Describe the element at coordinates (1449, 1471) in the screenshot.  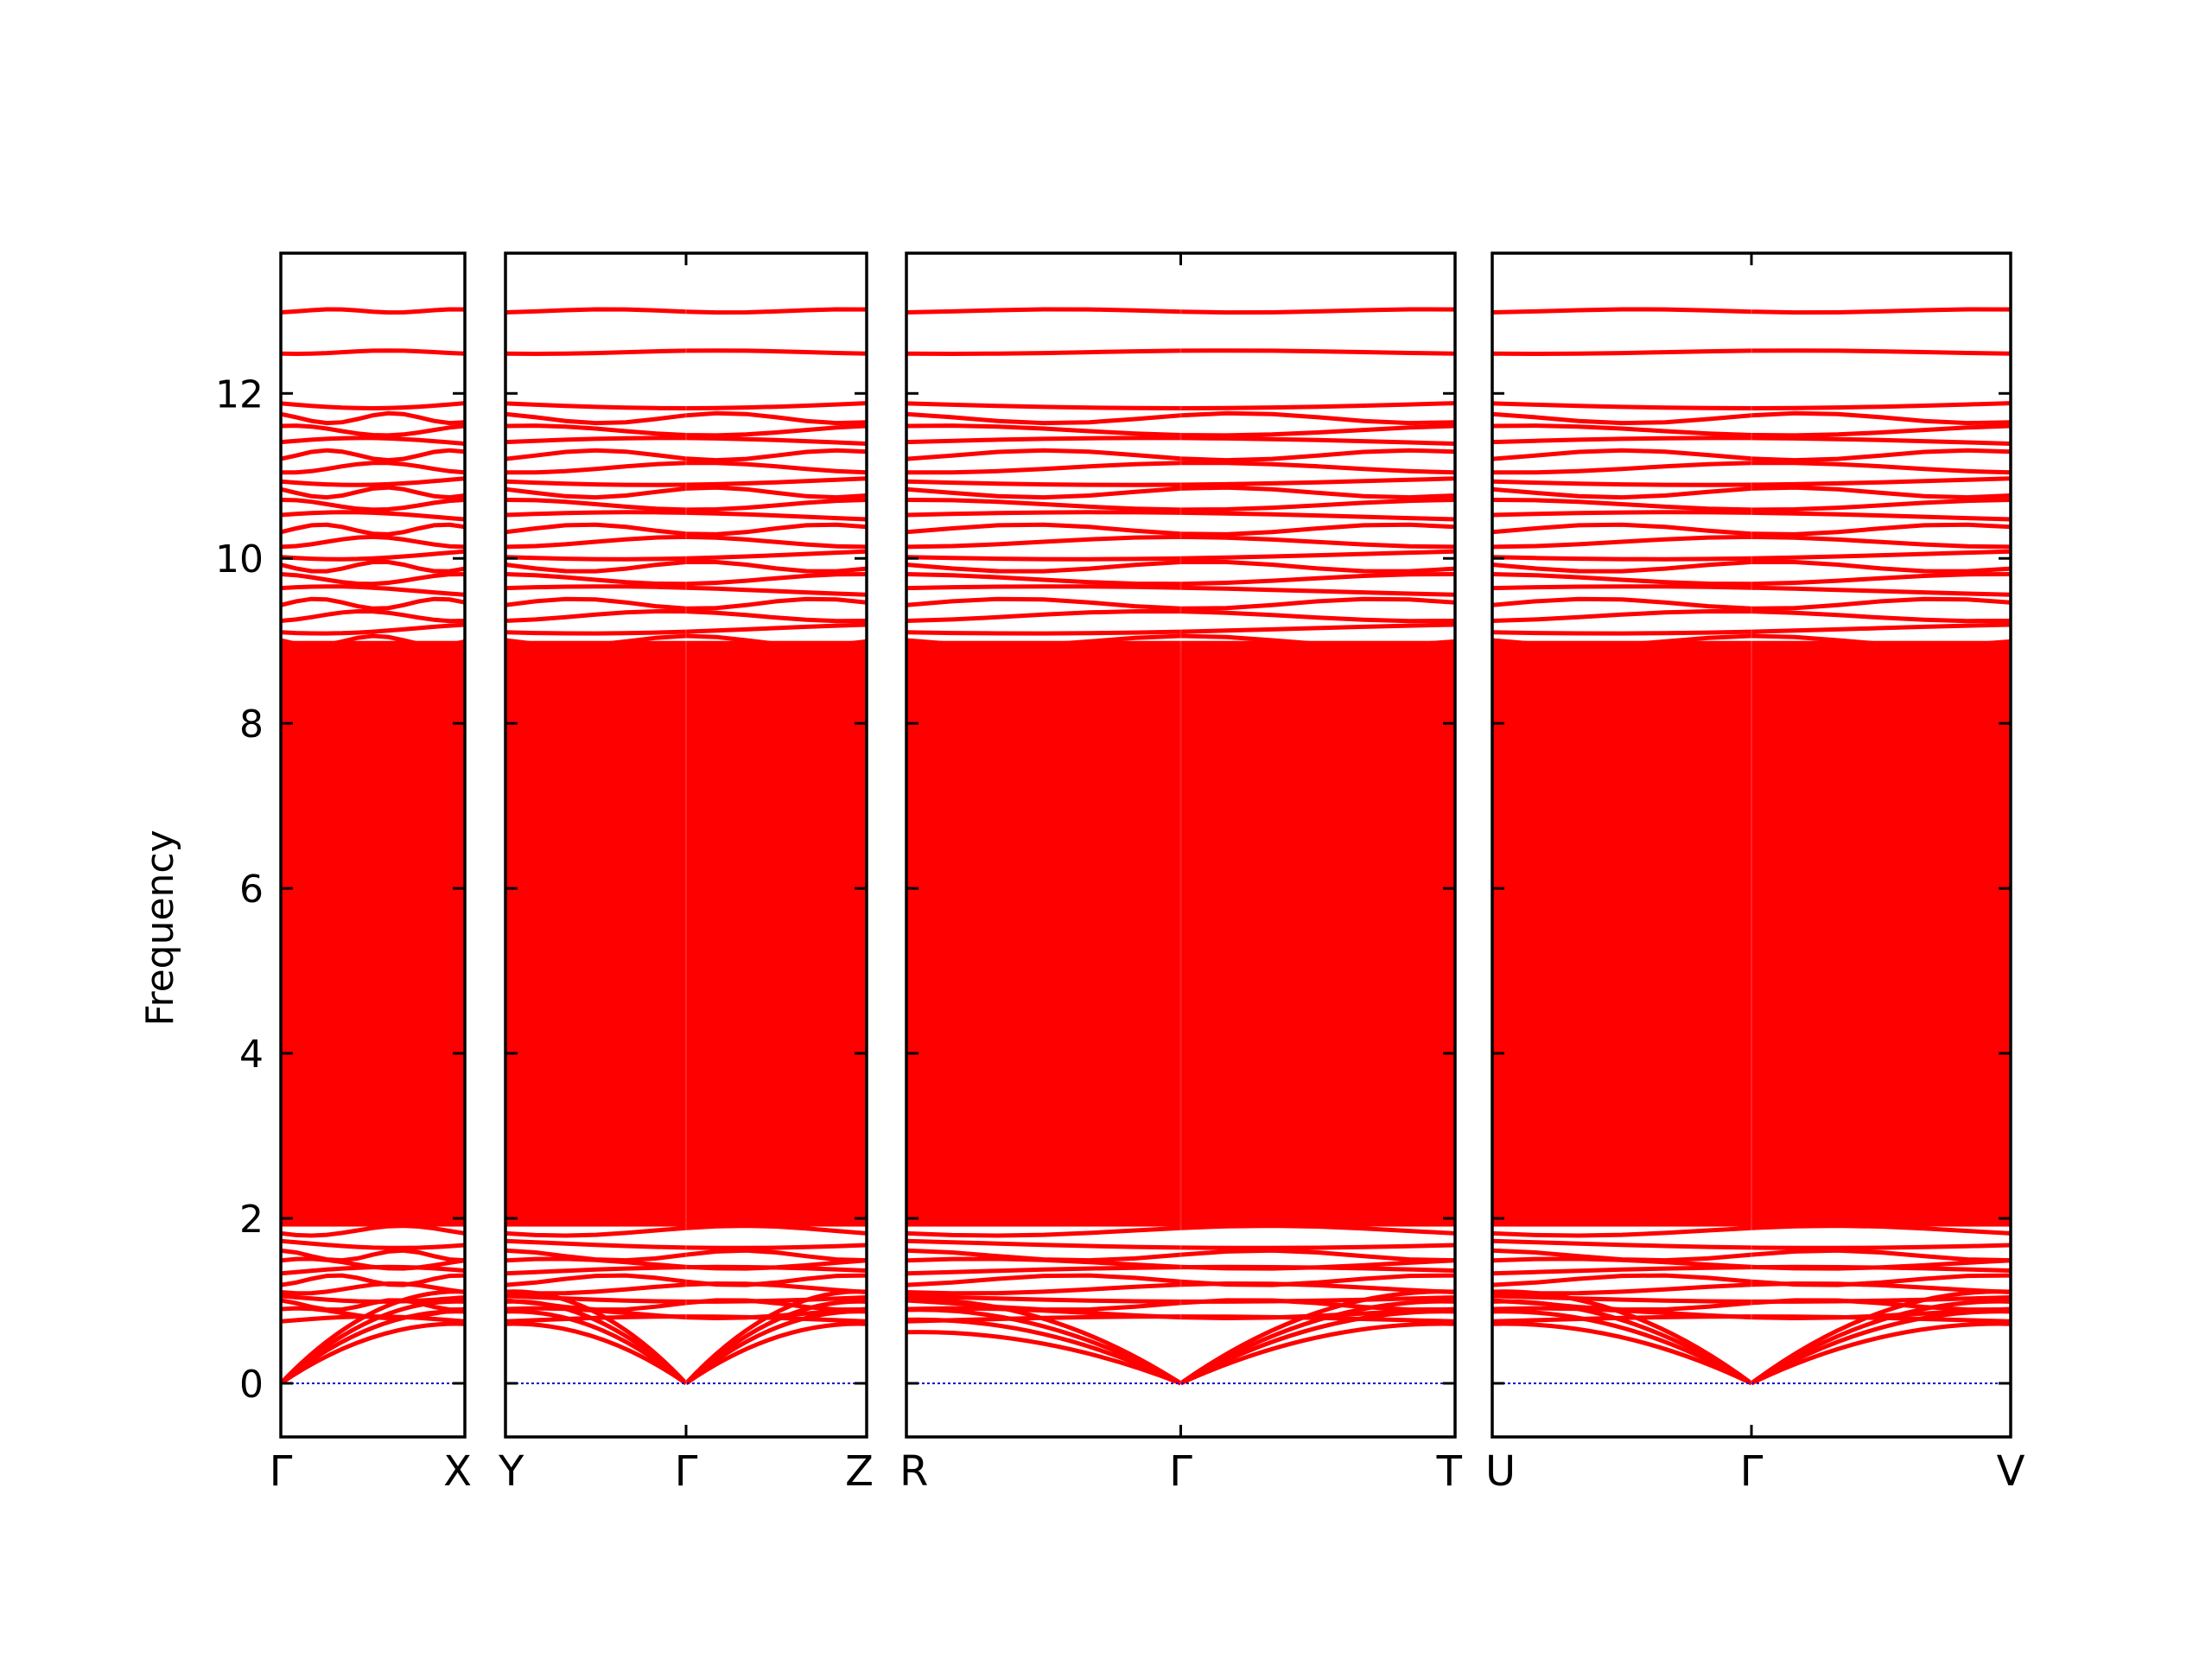
I see `x-tick-label: T` at that location.